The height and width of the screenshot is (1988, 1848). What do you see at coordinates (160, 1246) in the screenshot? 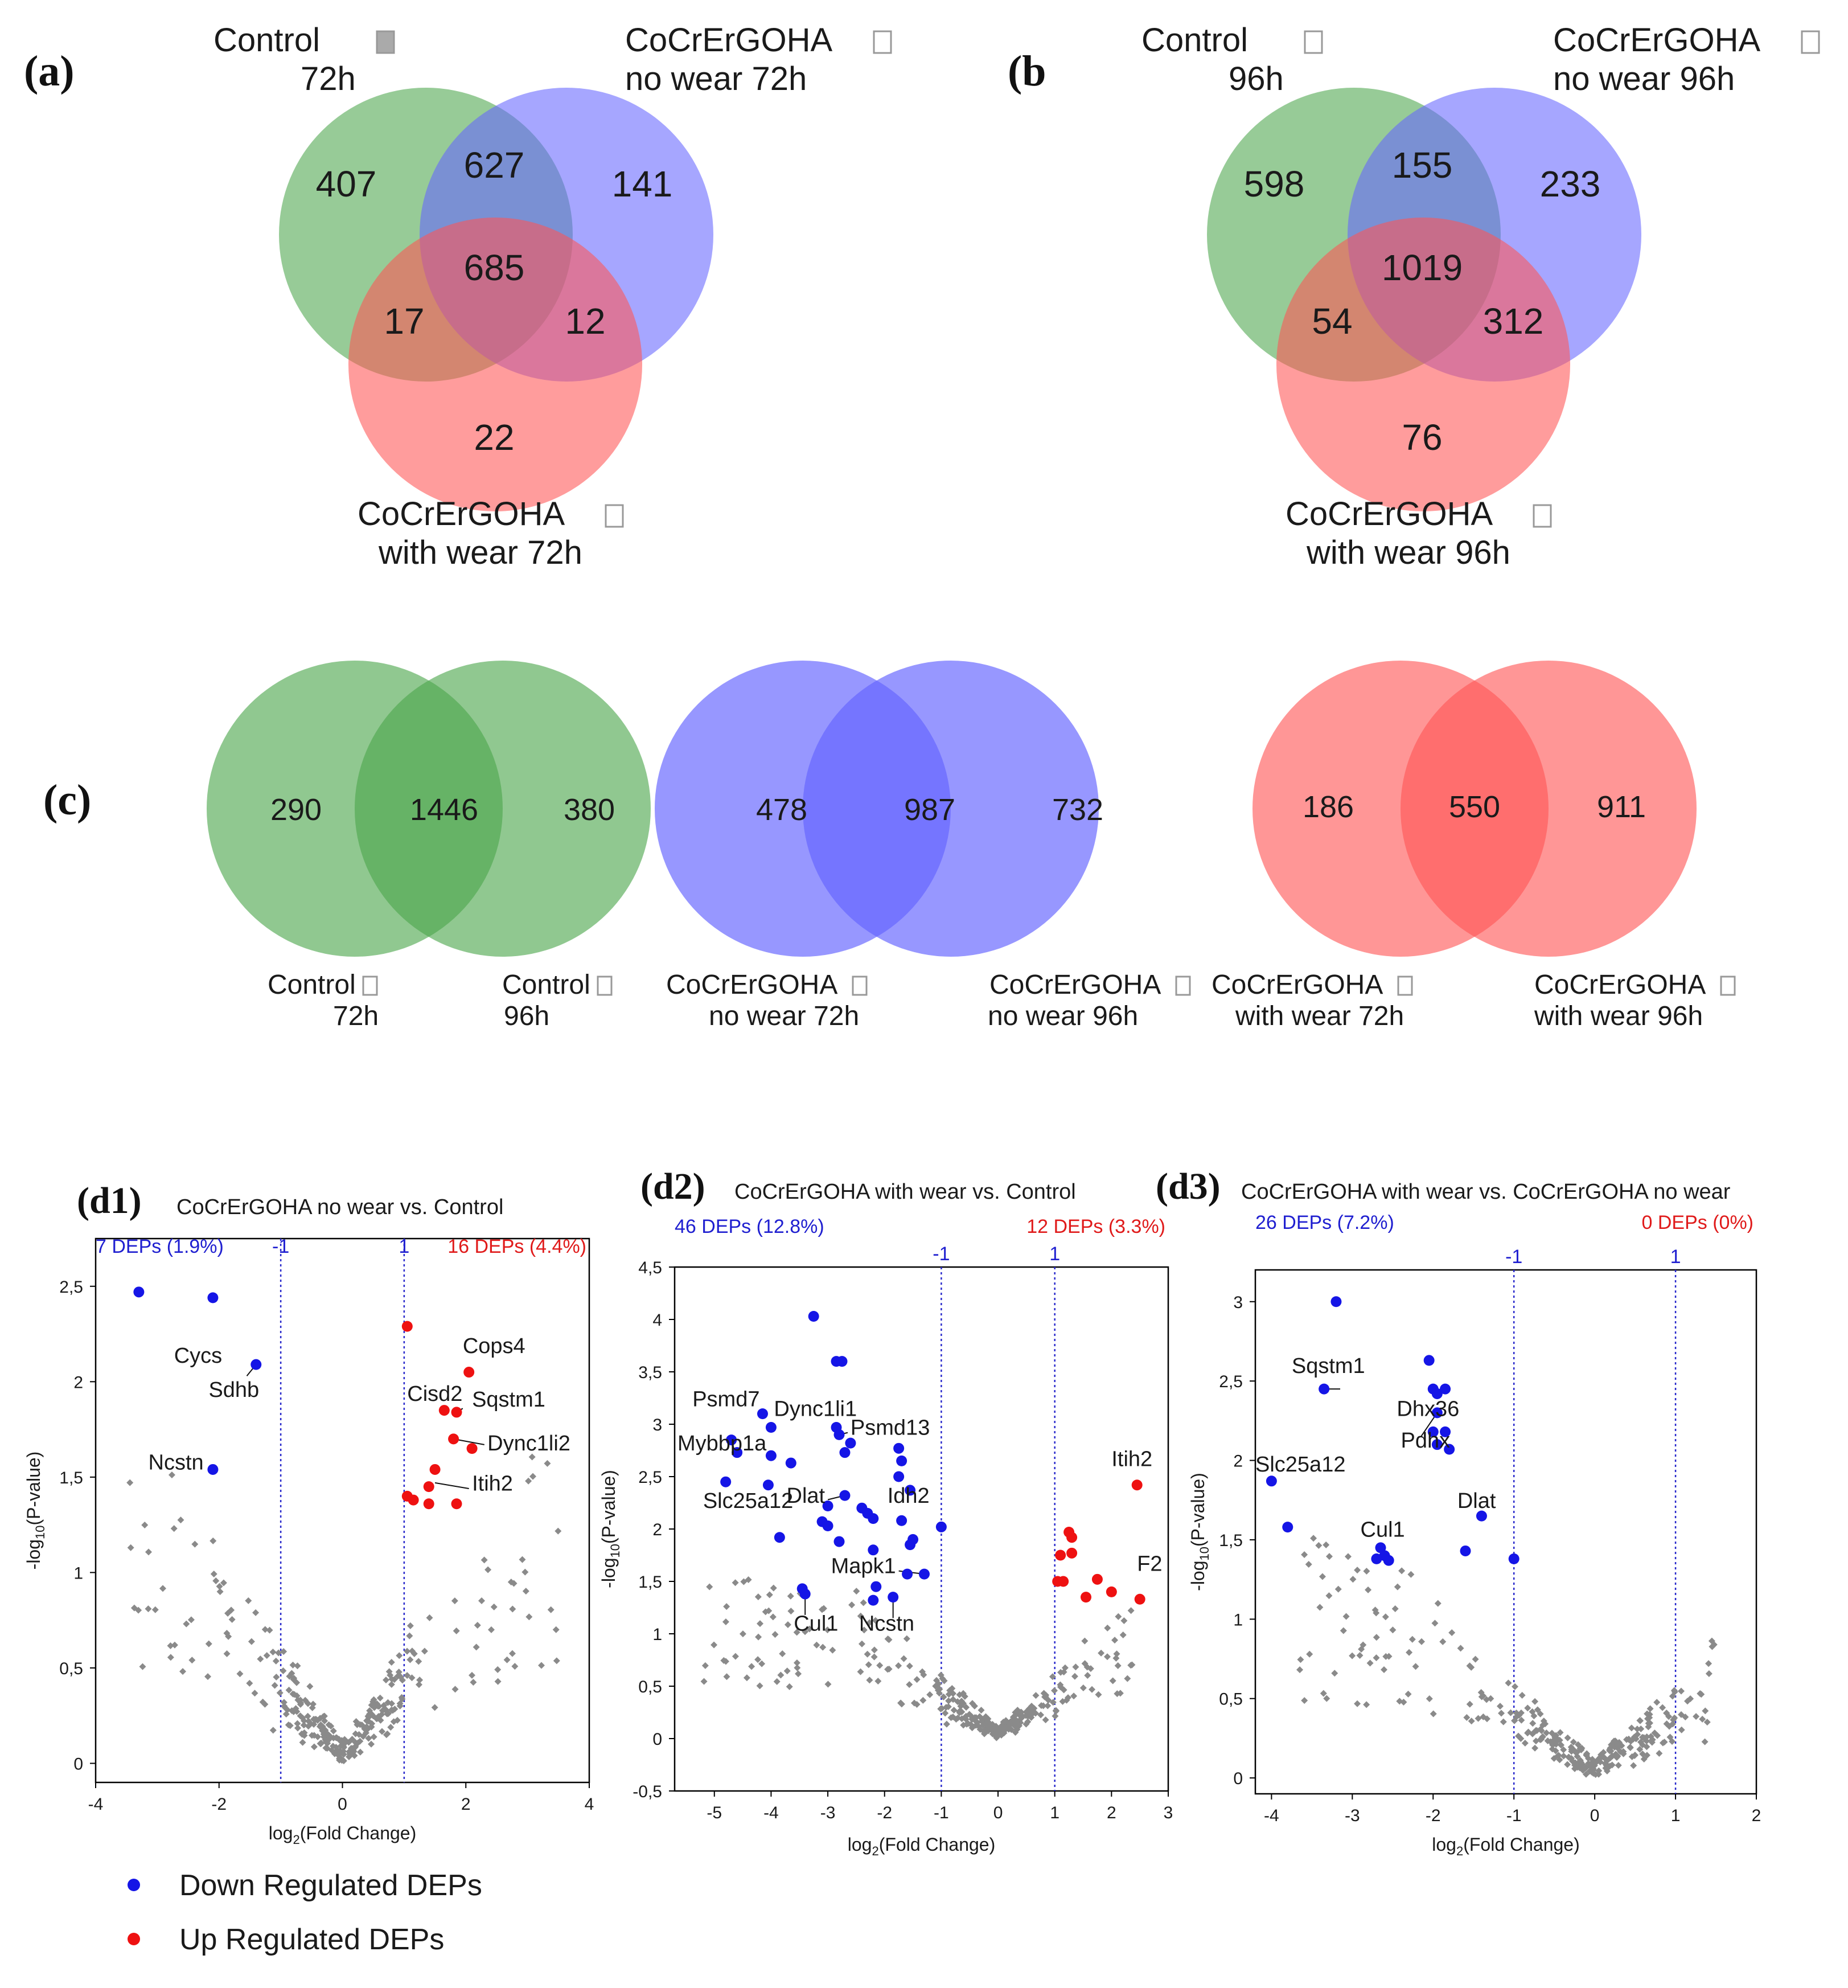
I see `d1-annotation-down: 7 DEPs (1.9%)` at bounding box center [160, 1246].